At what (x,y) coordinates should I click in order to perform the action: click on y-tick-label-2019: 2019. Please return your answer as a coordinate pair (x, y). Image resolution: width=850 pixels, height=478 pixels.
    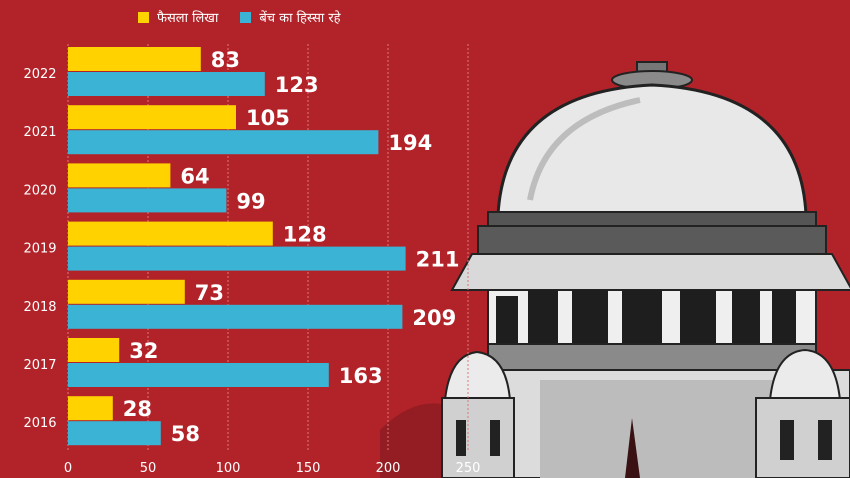
    Looking at the image, I should click on (39, 249).